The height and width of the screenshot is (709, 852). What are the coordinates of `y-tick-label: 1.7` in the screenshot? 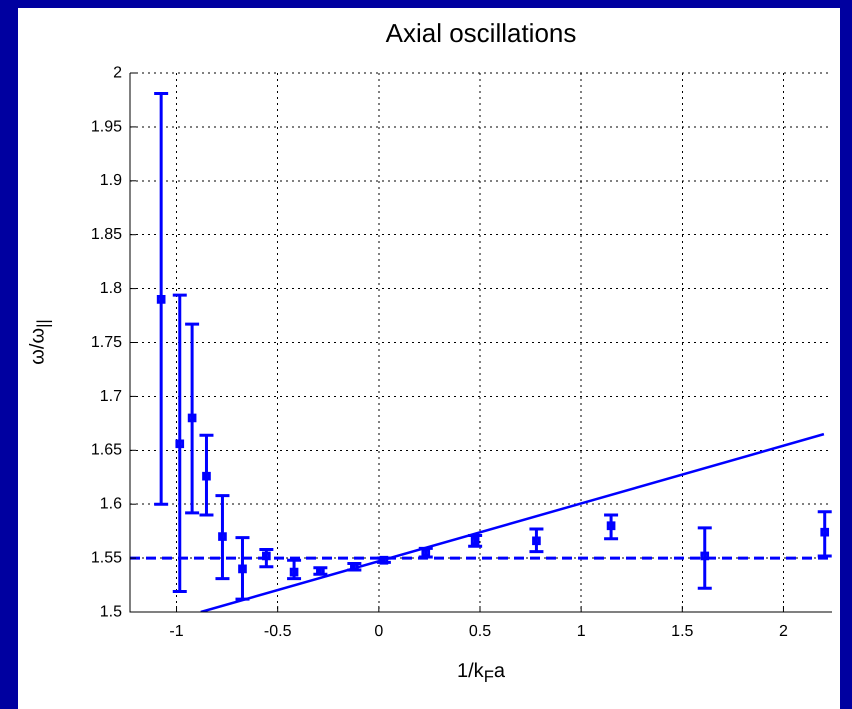 It's located at (111, 396).